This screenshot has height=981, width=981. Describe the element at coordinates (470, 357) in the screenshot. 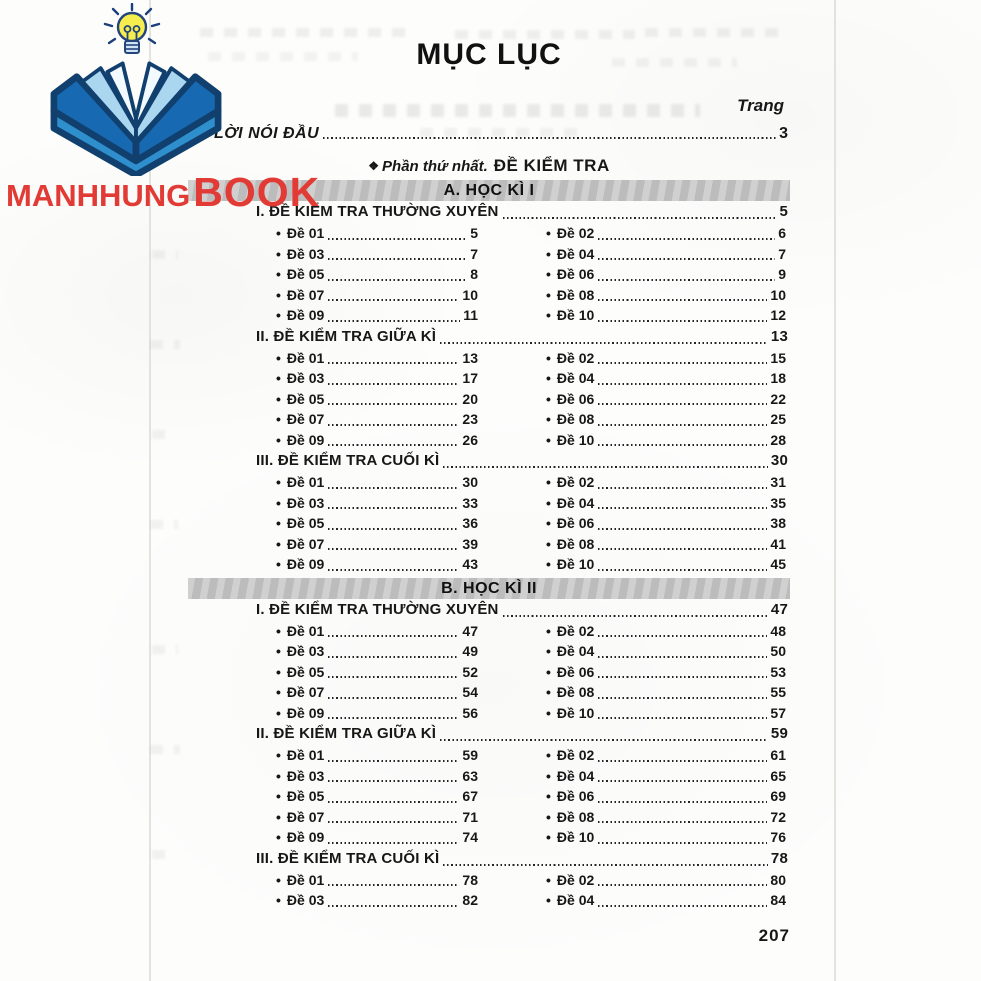

I see `page-number: 13` at that location.